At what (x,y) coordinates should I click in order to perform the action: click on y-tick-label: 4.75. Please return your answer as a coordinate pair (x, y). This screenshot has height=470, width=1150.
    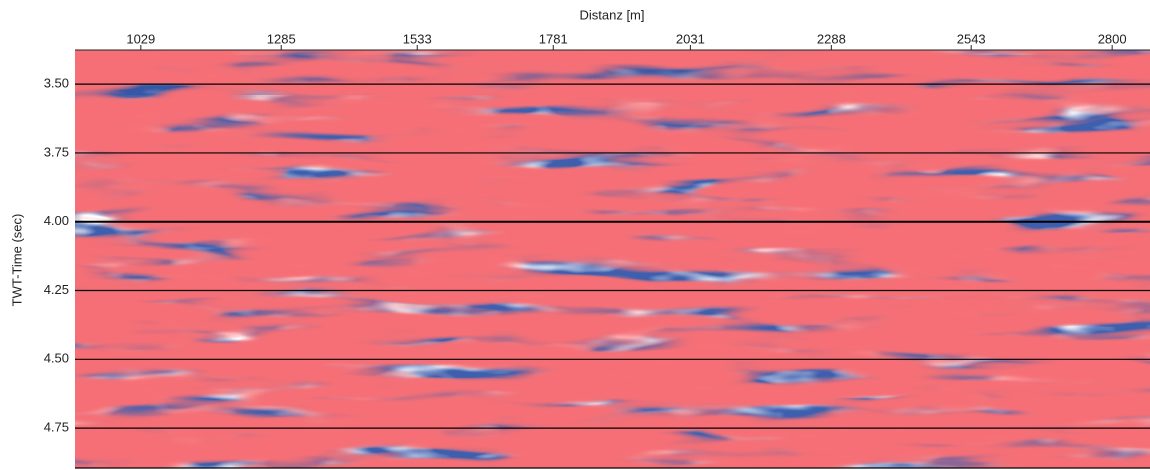
    Looking at the image, I should click on (56, 427).